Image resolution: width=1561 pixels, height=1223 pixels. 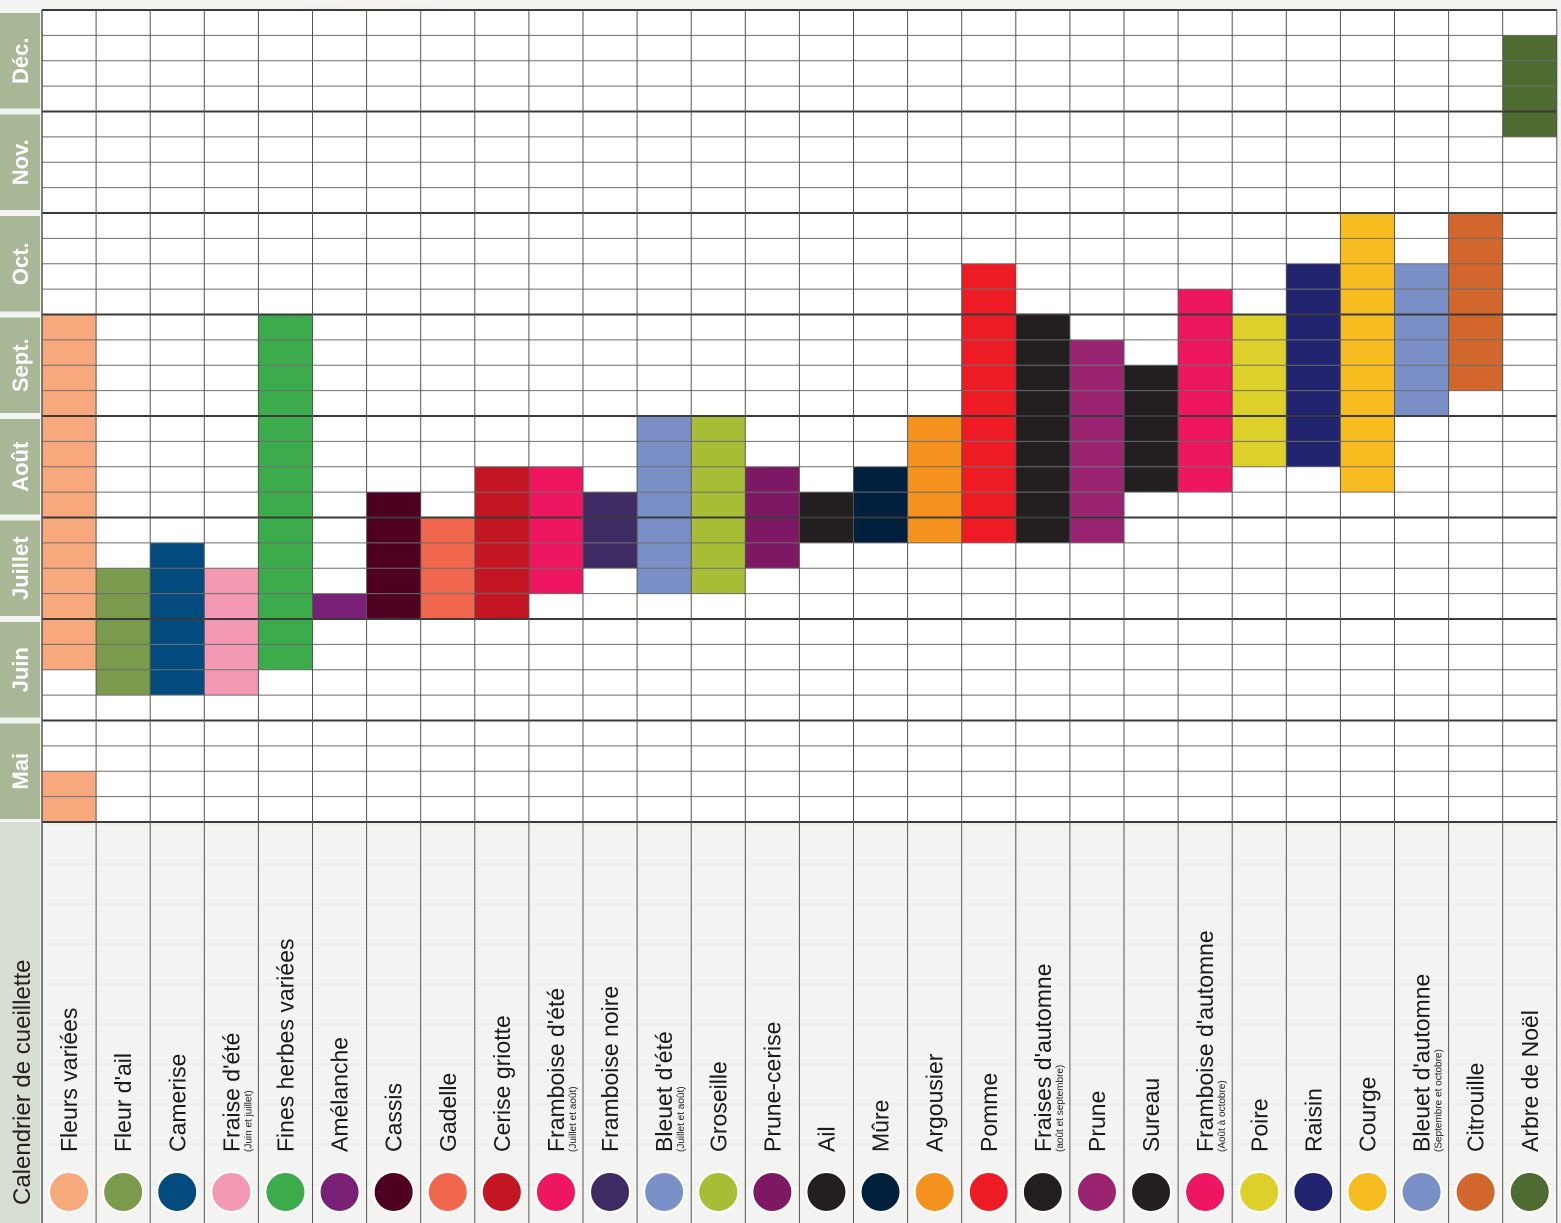 What do you see at coordinates (1476, 1107) in the screenshot?
I see `fruit-label: Citrouille` at bounding box center [1476, 1107].